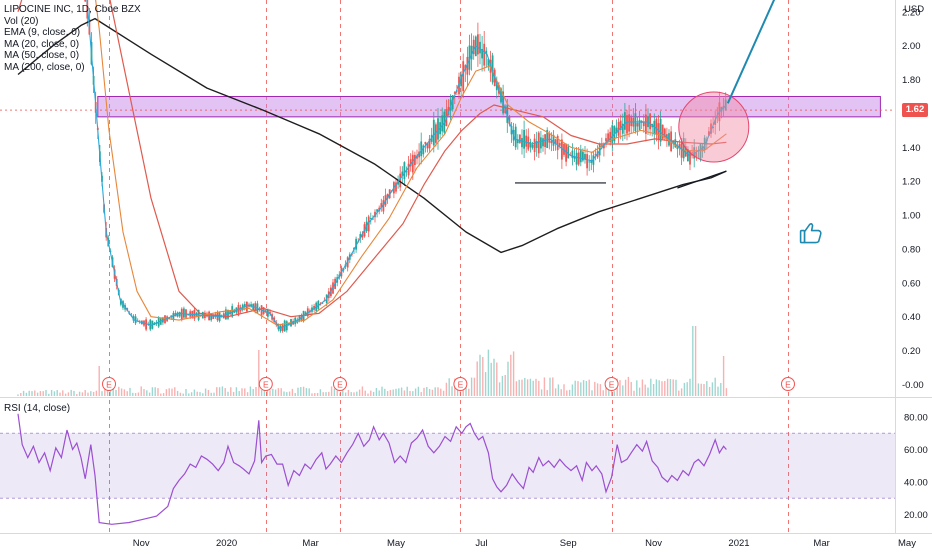 The image size is (932, 555). Describe the element at coordinates (489, 107) in the screenshot. I see `resistance-zone` at that location.